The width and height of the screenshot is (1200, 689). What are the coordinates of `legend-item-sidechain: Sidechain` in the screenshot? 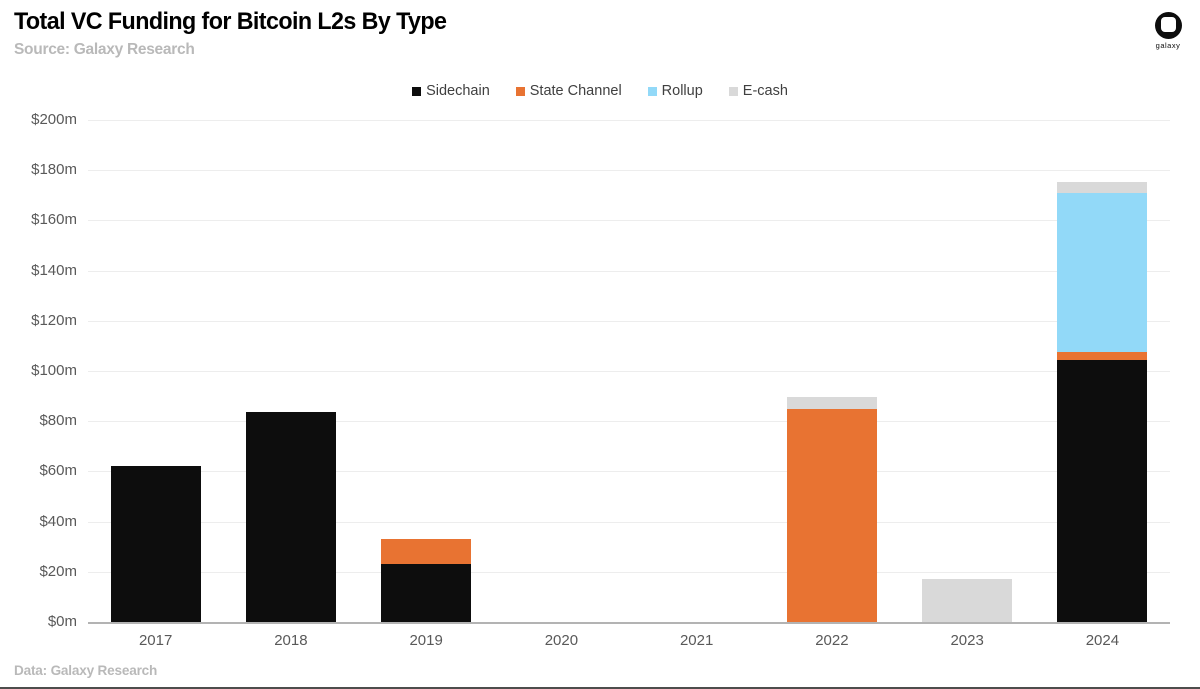 It's located at (451, 91).